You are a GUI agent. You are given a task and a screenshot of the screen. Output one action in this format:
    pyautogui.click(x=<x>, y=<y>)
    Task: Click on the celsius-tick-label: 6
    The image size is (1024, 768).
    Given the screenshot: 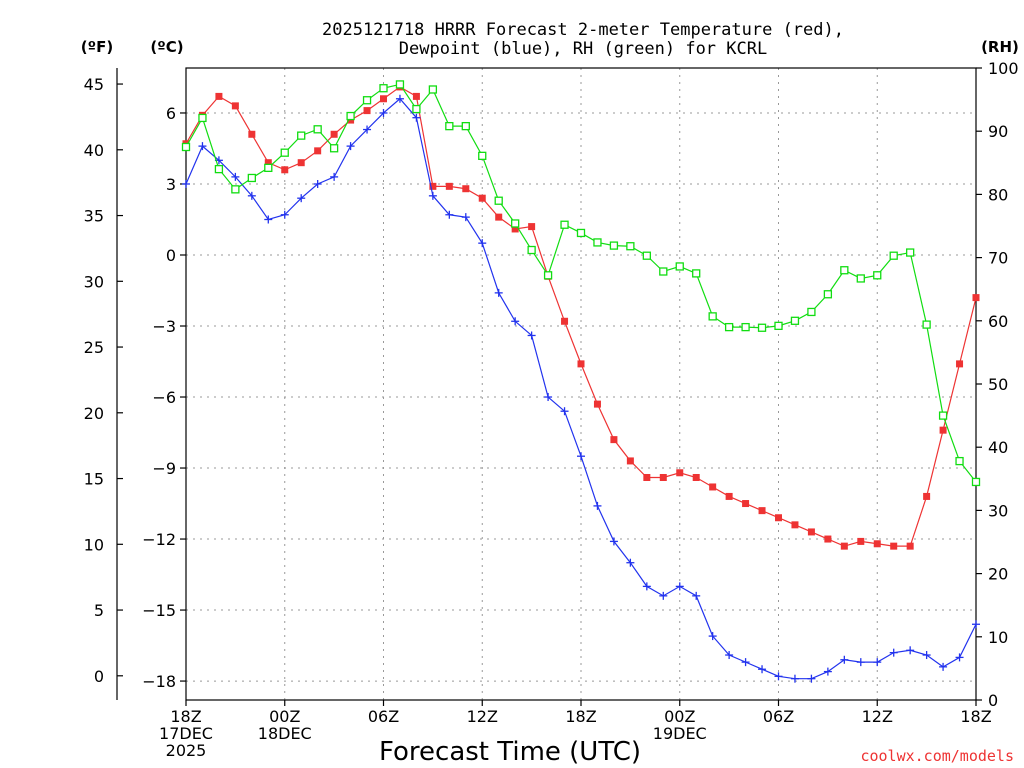 What is the action you would take?
    pyautogui.click(x=171, y=113)
    